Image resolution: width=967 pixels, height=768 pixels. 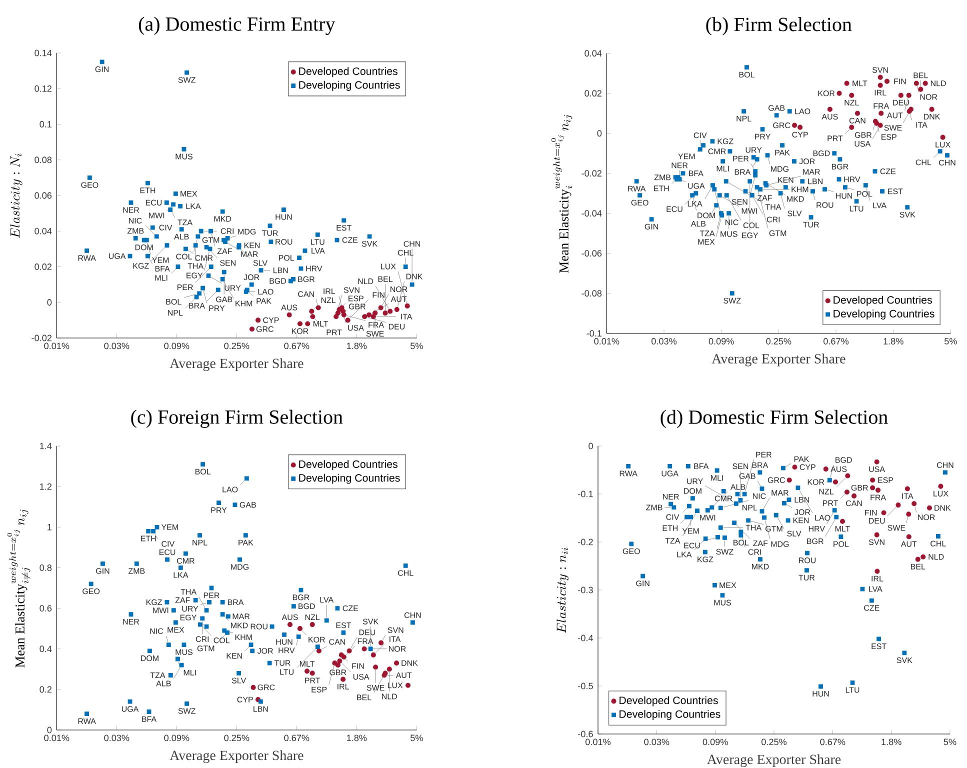 I want to click on annotation: TUR, so click(x=811, y=225).